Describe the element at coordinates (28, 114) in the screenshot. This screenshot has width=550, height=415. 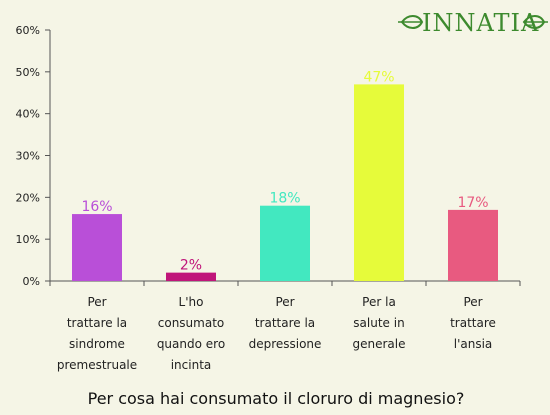
I see `y-tick-label: 40%` at that location.